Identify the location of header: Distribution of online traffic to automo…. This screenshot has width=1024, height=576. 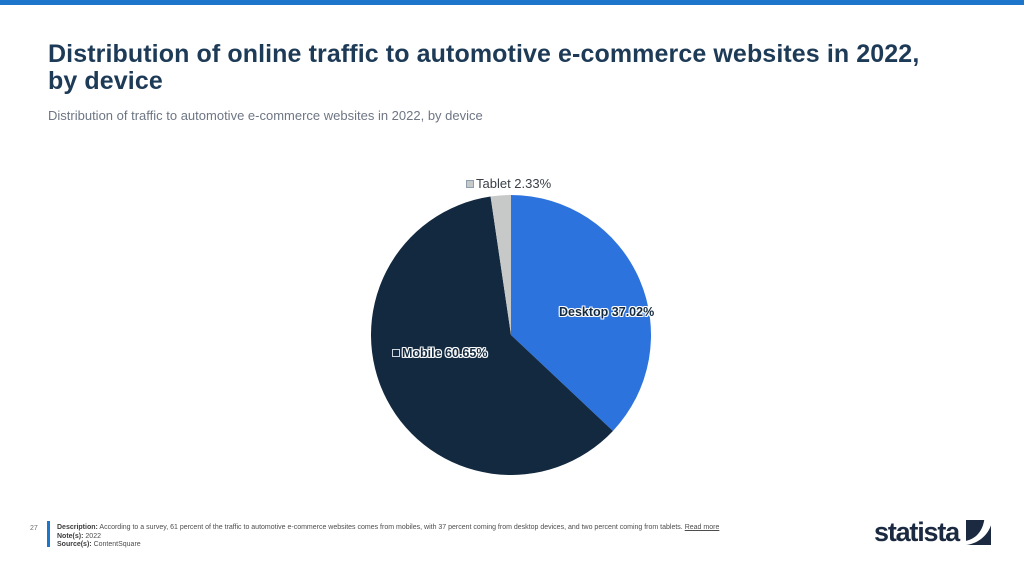
(518, 68).